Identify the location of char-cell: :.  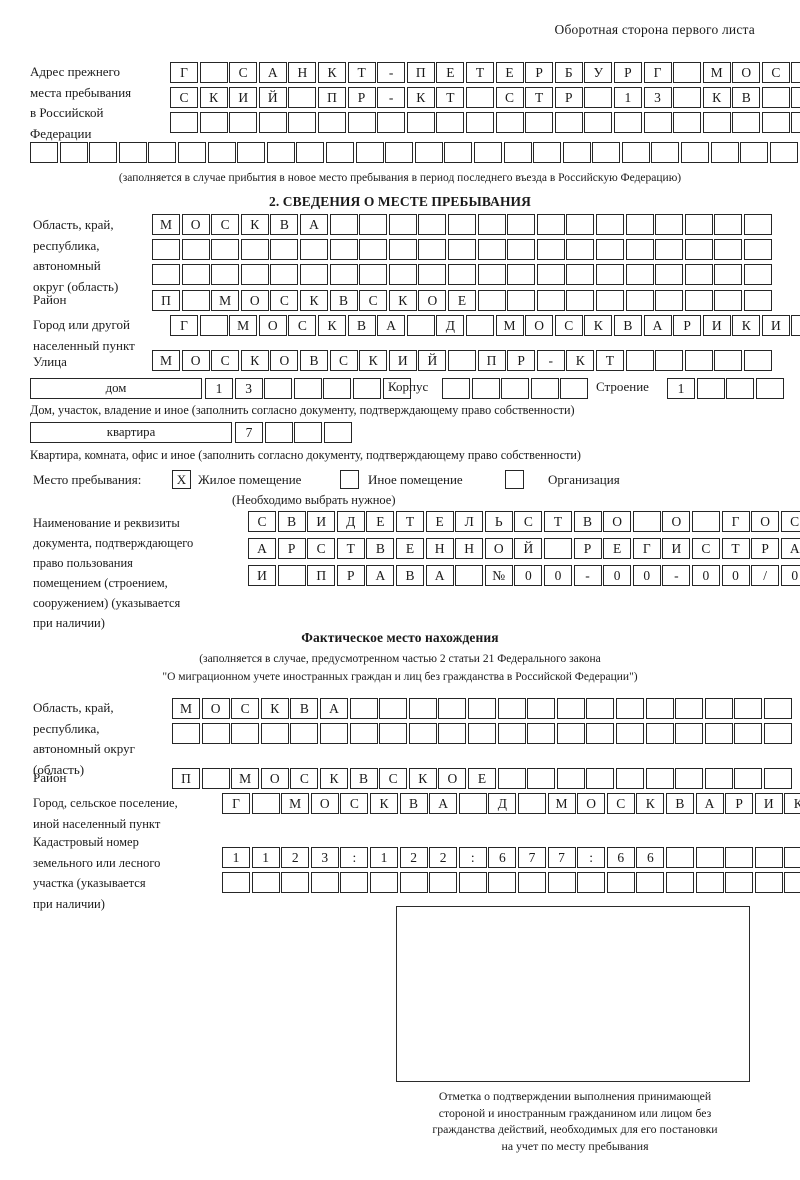
(354, 857).